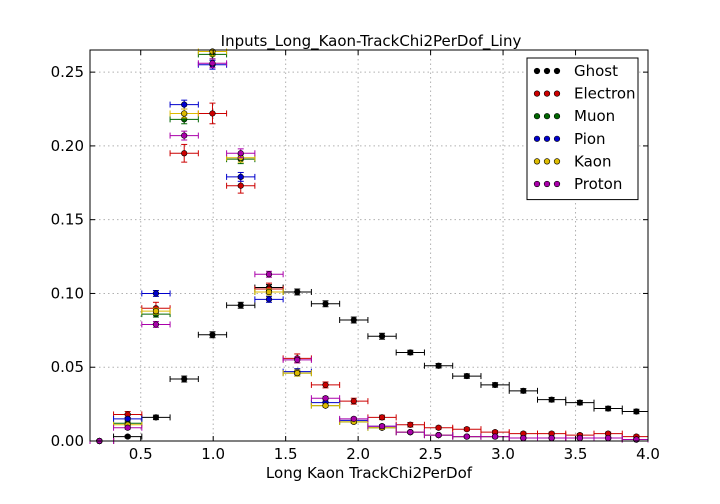  Describe the element at coordinates (213, 454) in the screenshot. I see `x-tick-label: 1.0` at that location.